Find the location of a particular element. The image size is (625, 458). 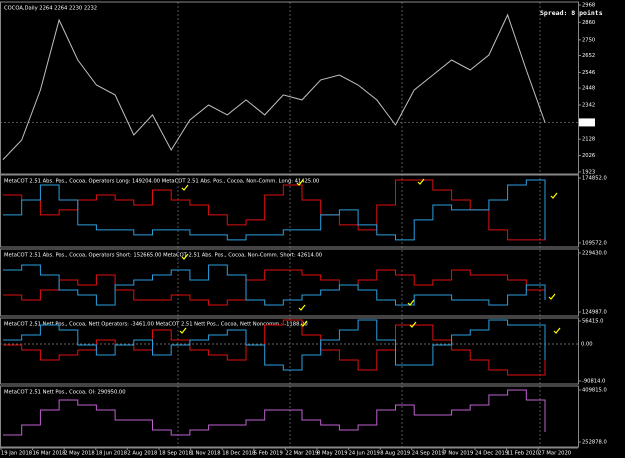

y-tick-label: 2968 is located at coordinates (588, 6).